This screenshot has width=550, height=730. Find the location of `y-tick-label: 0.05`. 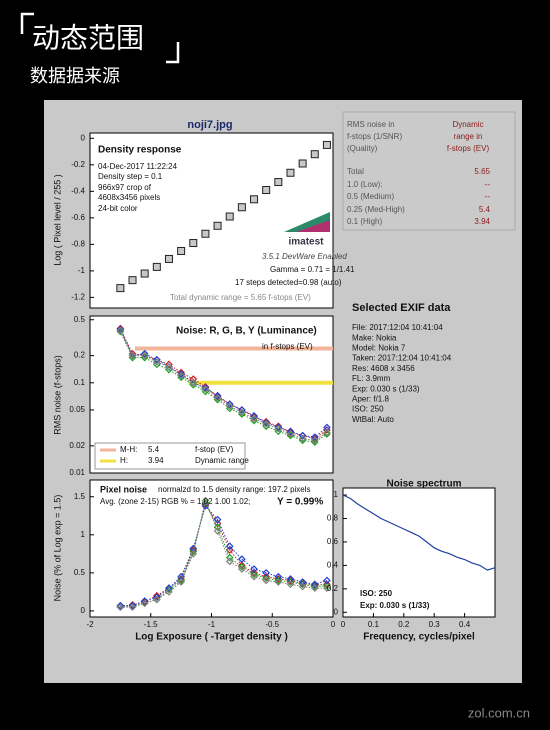

y-tick-label: 0.05 is located at coordinates (77, 409).